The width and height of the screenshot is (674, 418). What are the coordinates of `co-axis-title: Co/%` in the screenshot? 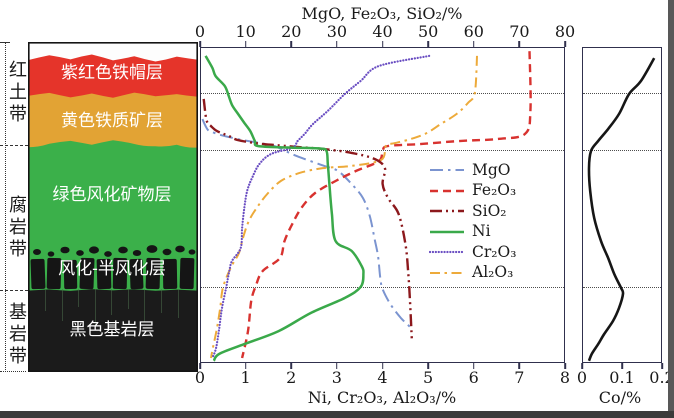 It's located at (620, 397).